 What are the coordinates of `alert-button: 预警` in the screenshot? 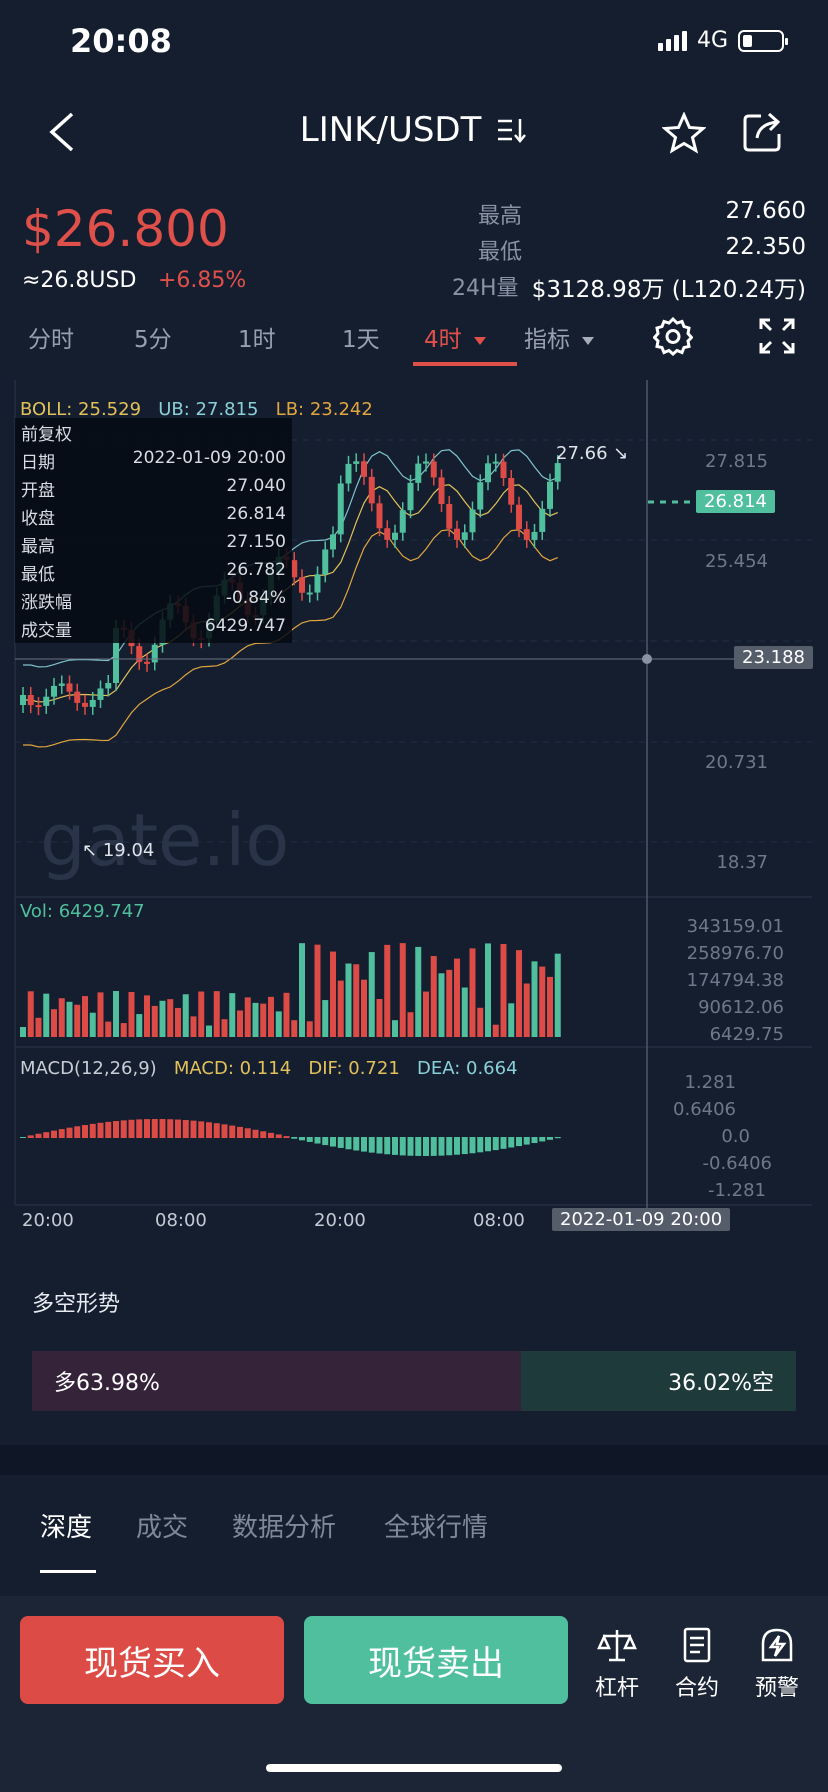 It's located at (777, 1664).